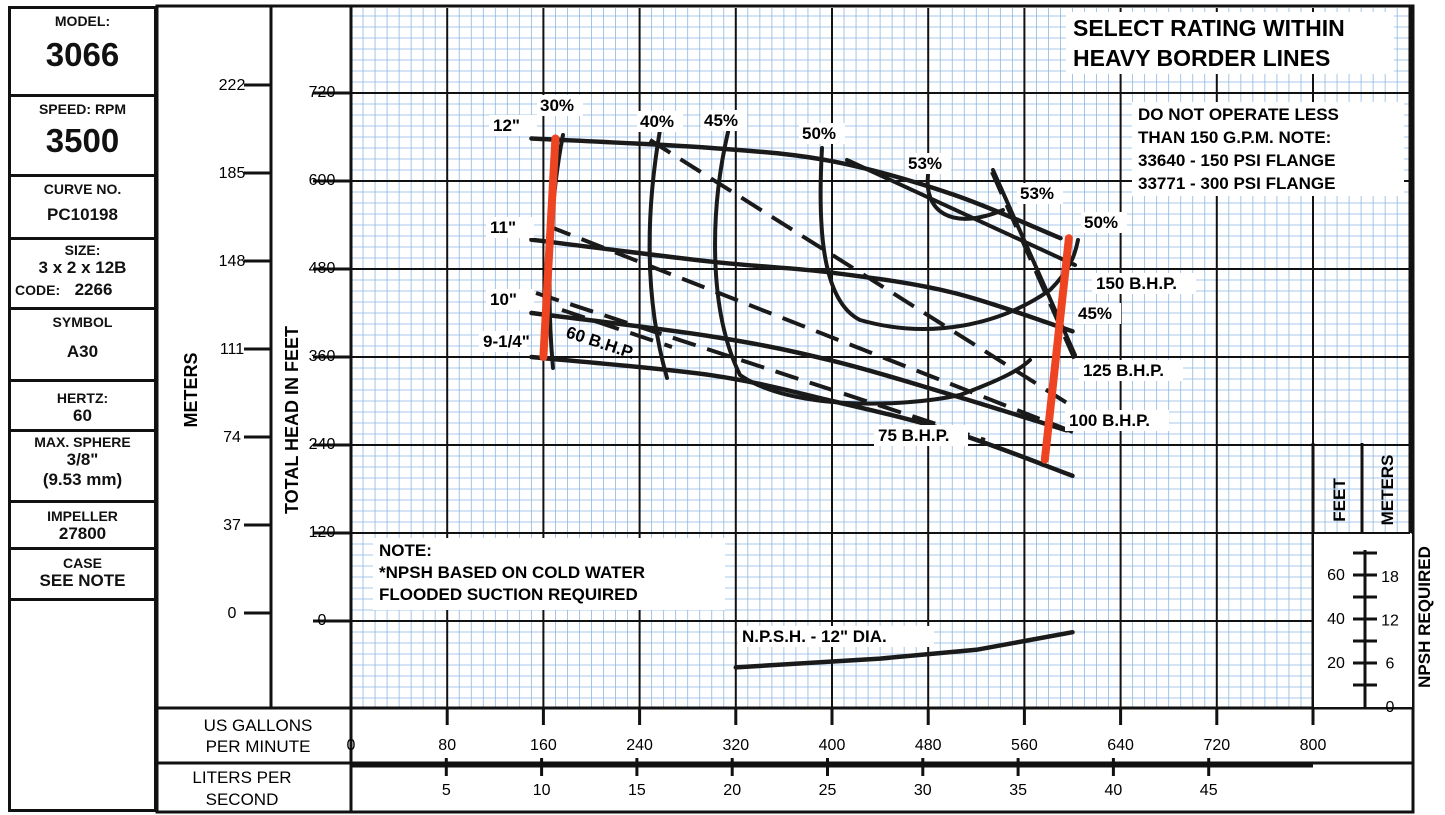 This screenshot has height=815, width=1445. What do you see at coordinates (82, 351) in the screenshot?
I see `symbol-value: A30` at bounding box center [82, 351].